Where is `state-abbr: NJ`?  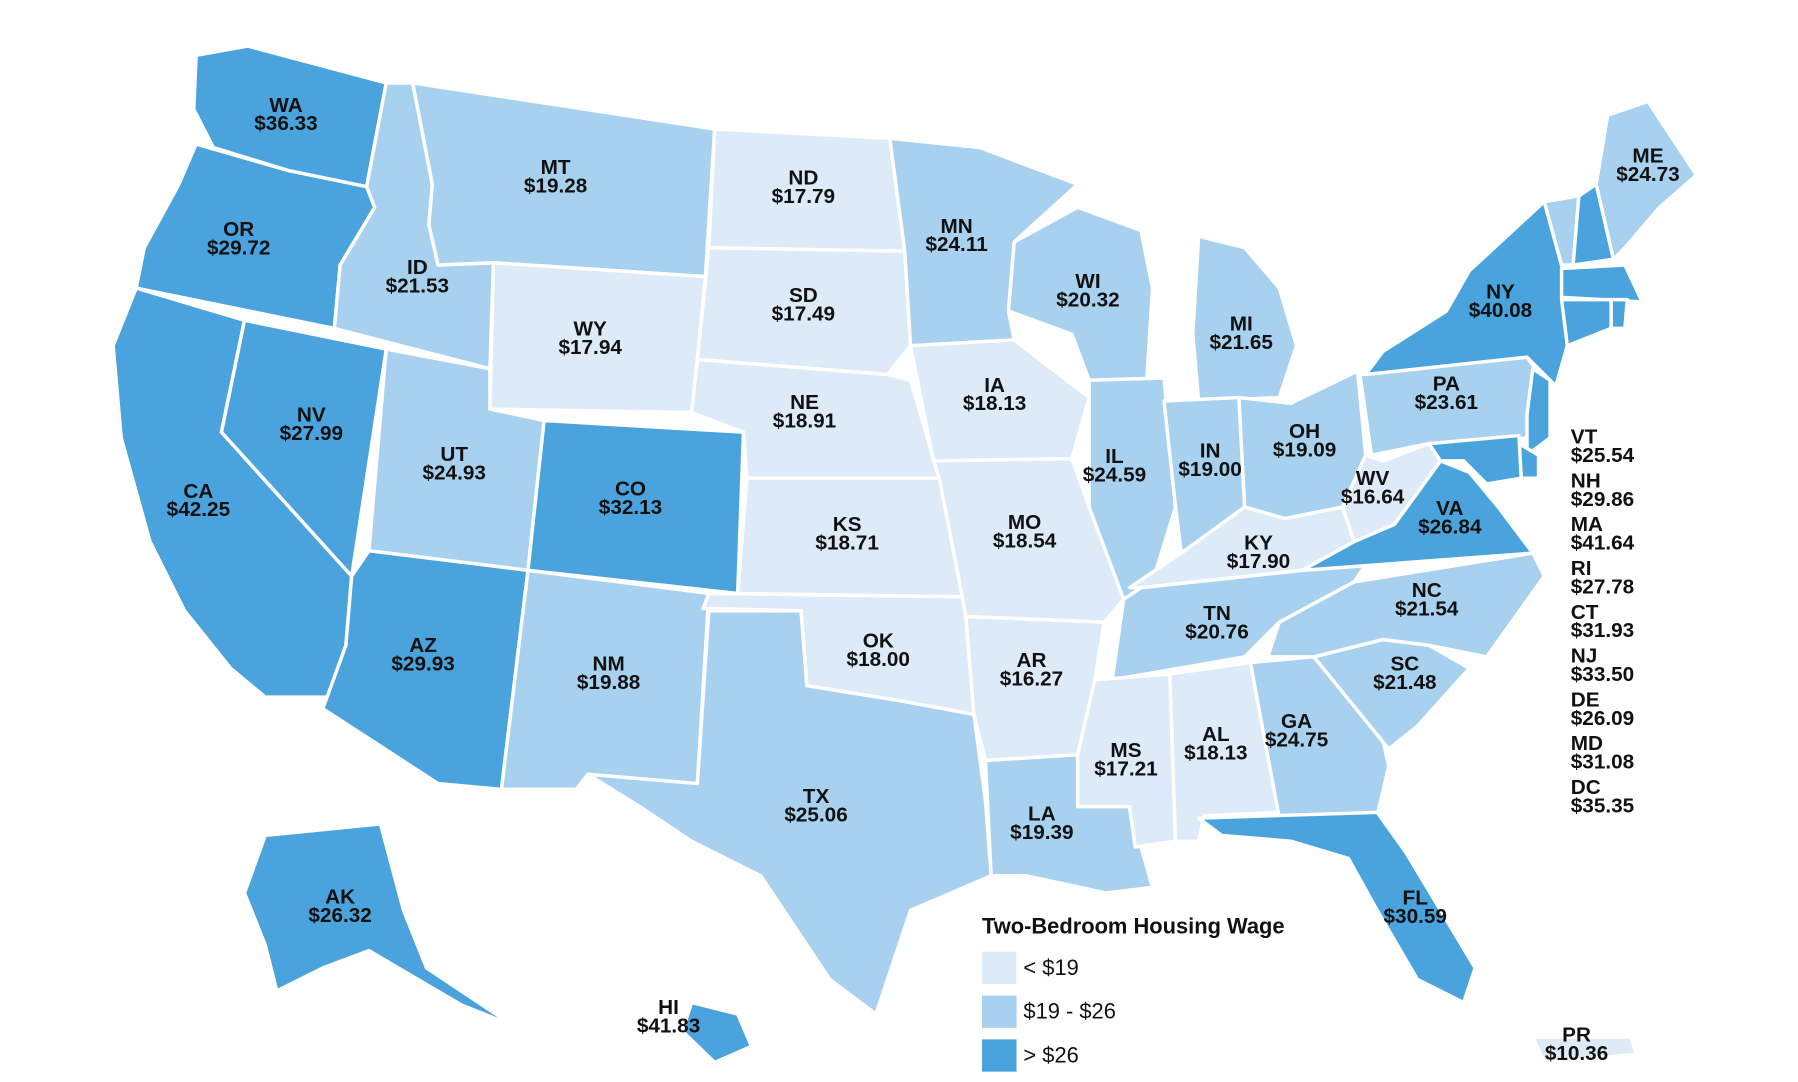 state-abbr: NJ is located at coordinates (1584, 656).